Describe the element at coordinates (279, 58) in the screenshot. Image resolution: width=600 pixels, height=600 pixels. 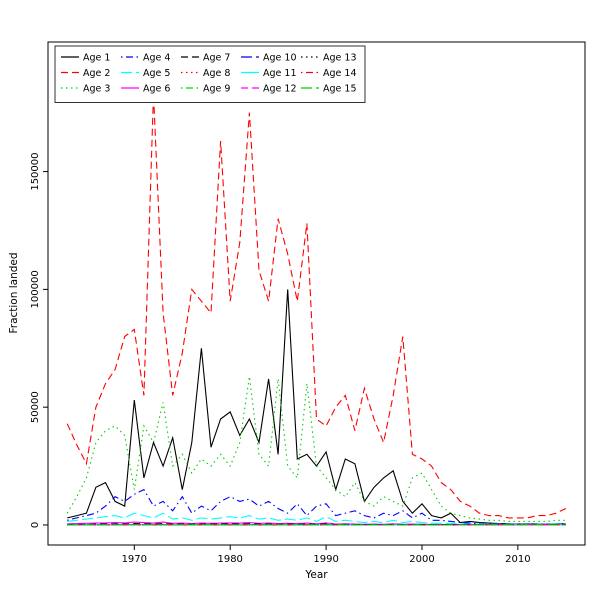
I see `legend-label-age-10: Age 10` at that location.